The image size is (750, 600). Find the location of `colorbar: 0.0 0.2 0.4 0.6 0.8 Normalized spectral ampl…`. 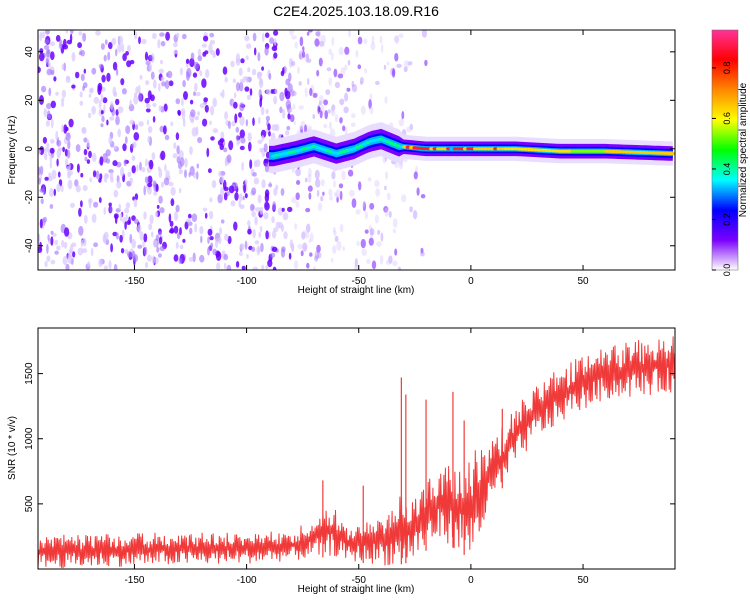

colorbar: 0.0 0.2 0.4 0.6 0.8 Normalized spectral ampl… is located at coordinates (730, 152).